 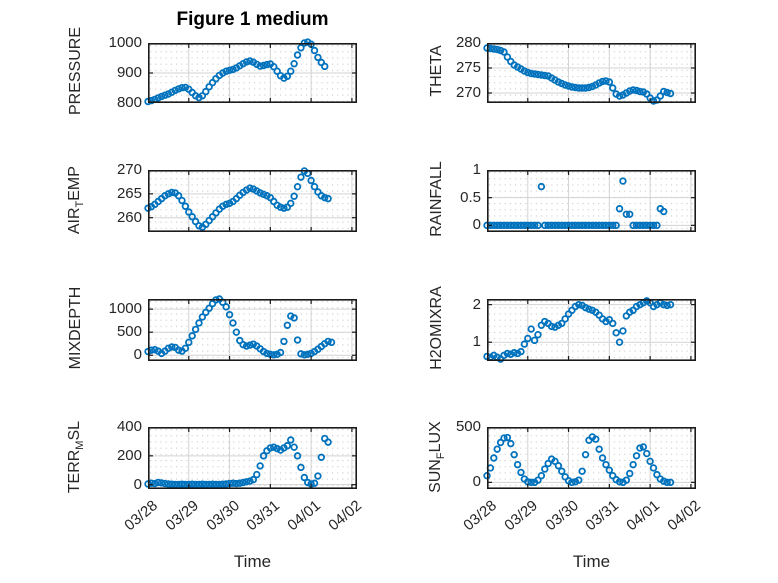 I want to click on y-tick-label-air-temp: 260, so click(x=129, y=217).